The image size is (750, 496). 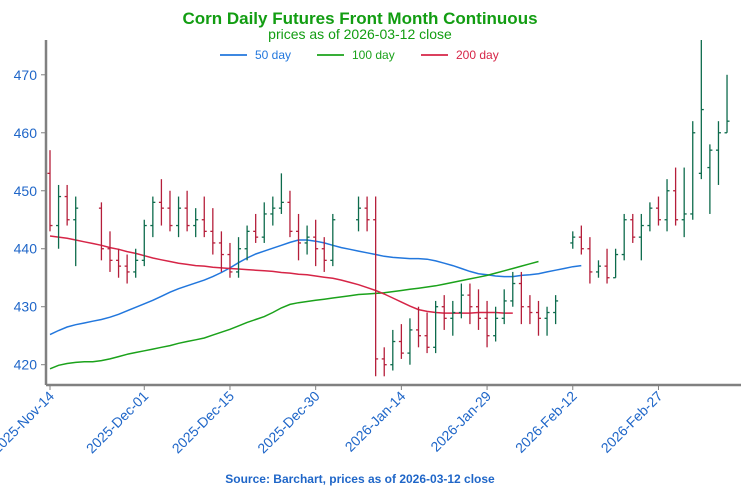 I want to click on y-tick-label: 420, so click(x=26, y=365).